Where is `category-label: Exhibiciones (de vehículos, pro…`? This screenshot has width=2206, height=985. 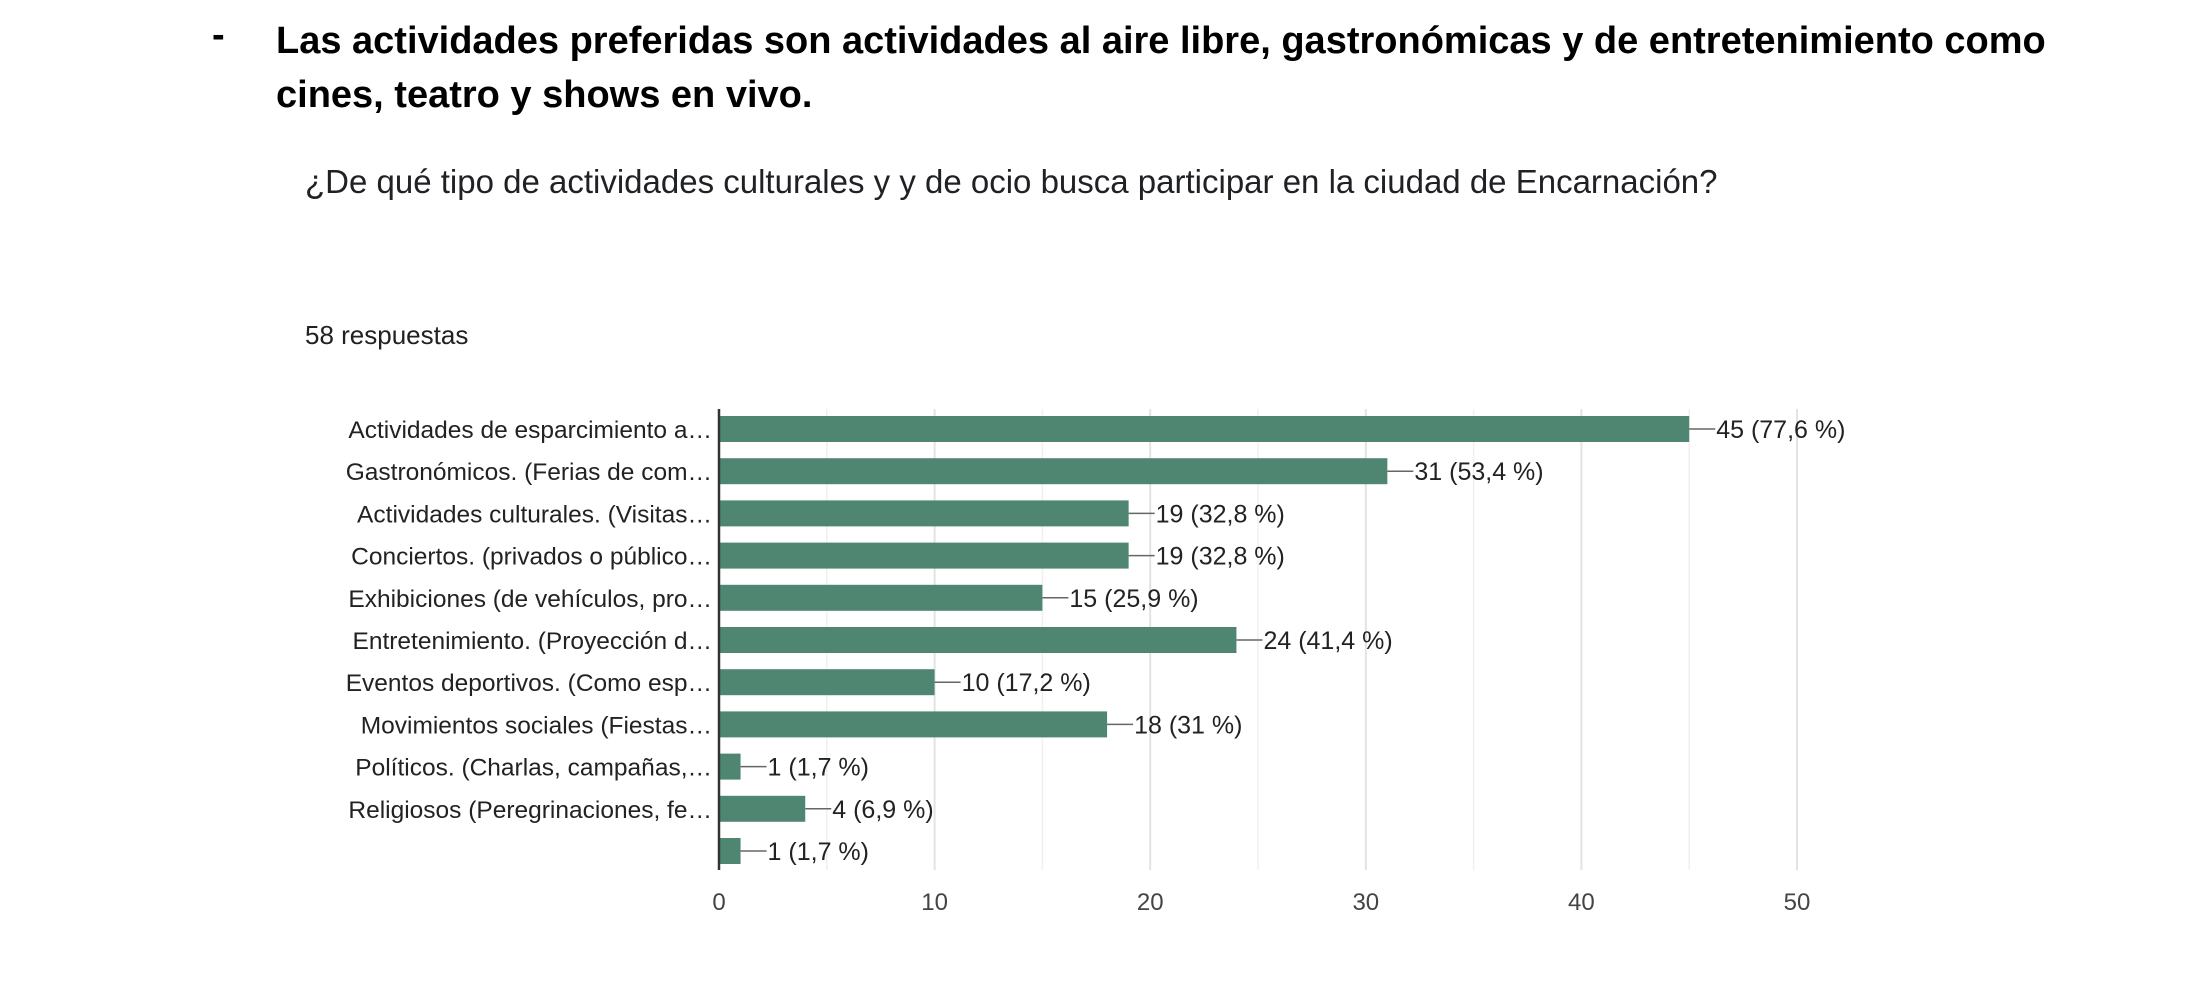
category-label: Exhibiciones (de vehículos, pro… is located at coordinates (530, 599).